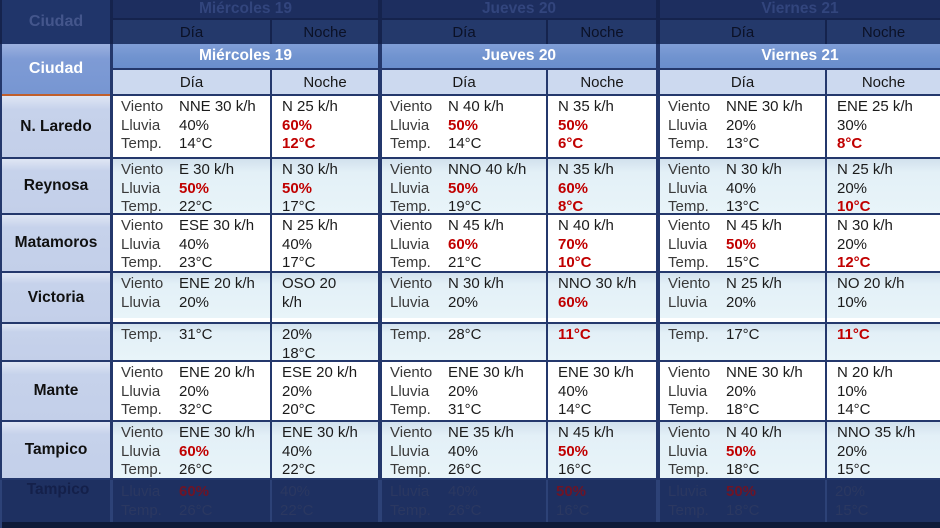  What do you see at coordinates (883, 126) in the screenshot?
I see `cell-nlaredo-vie-noche: ENE 25 k/h 30% 8°C` at bounding box center [883, 126].